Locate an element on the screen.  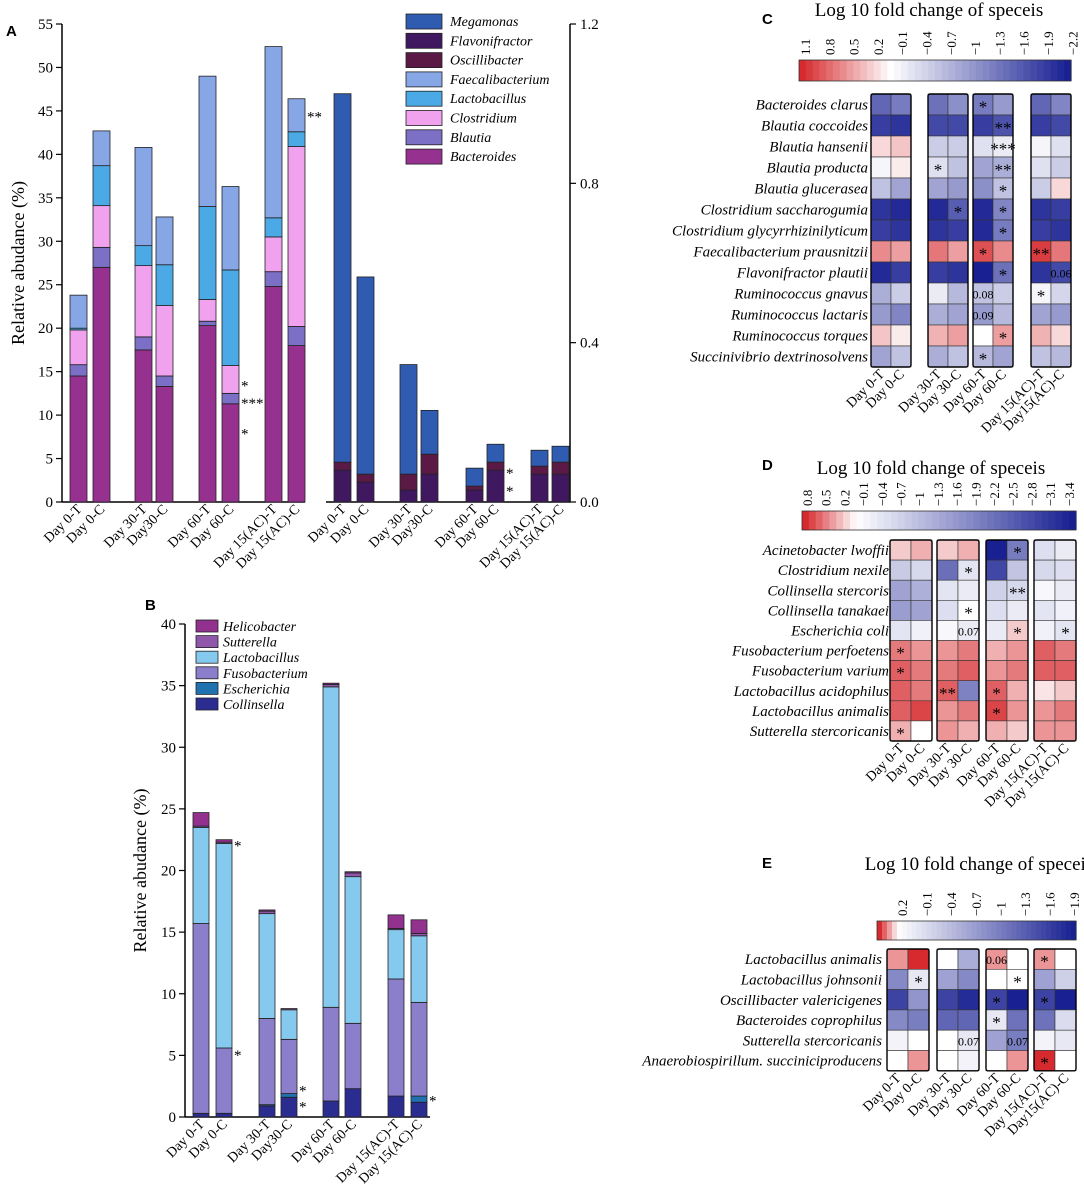
bar-segment-collinsella is located at coordinates (331, 1109).